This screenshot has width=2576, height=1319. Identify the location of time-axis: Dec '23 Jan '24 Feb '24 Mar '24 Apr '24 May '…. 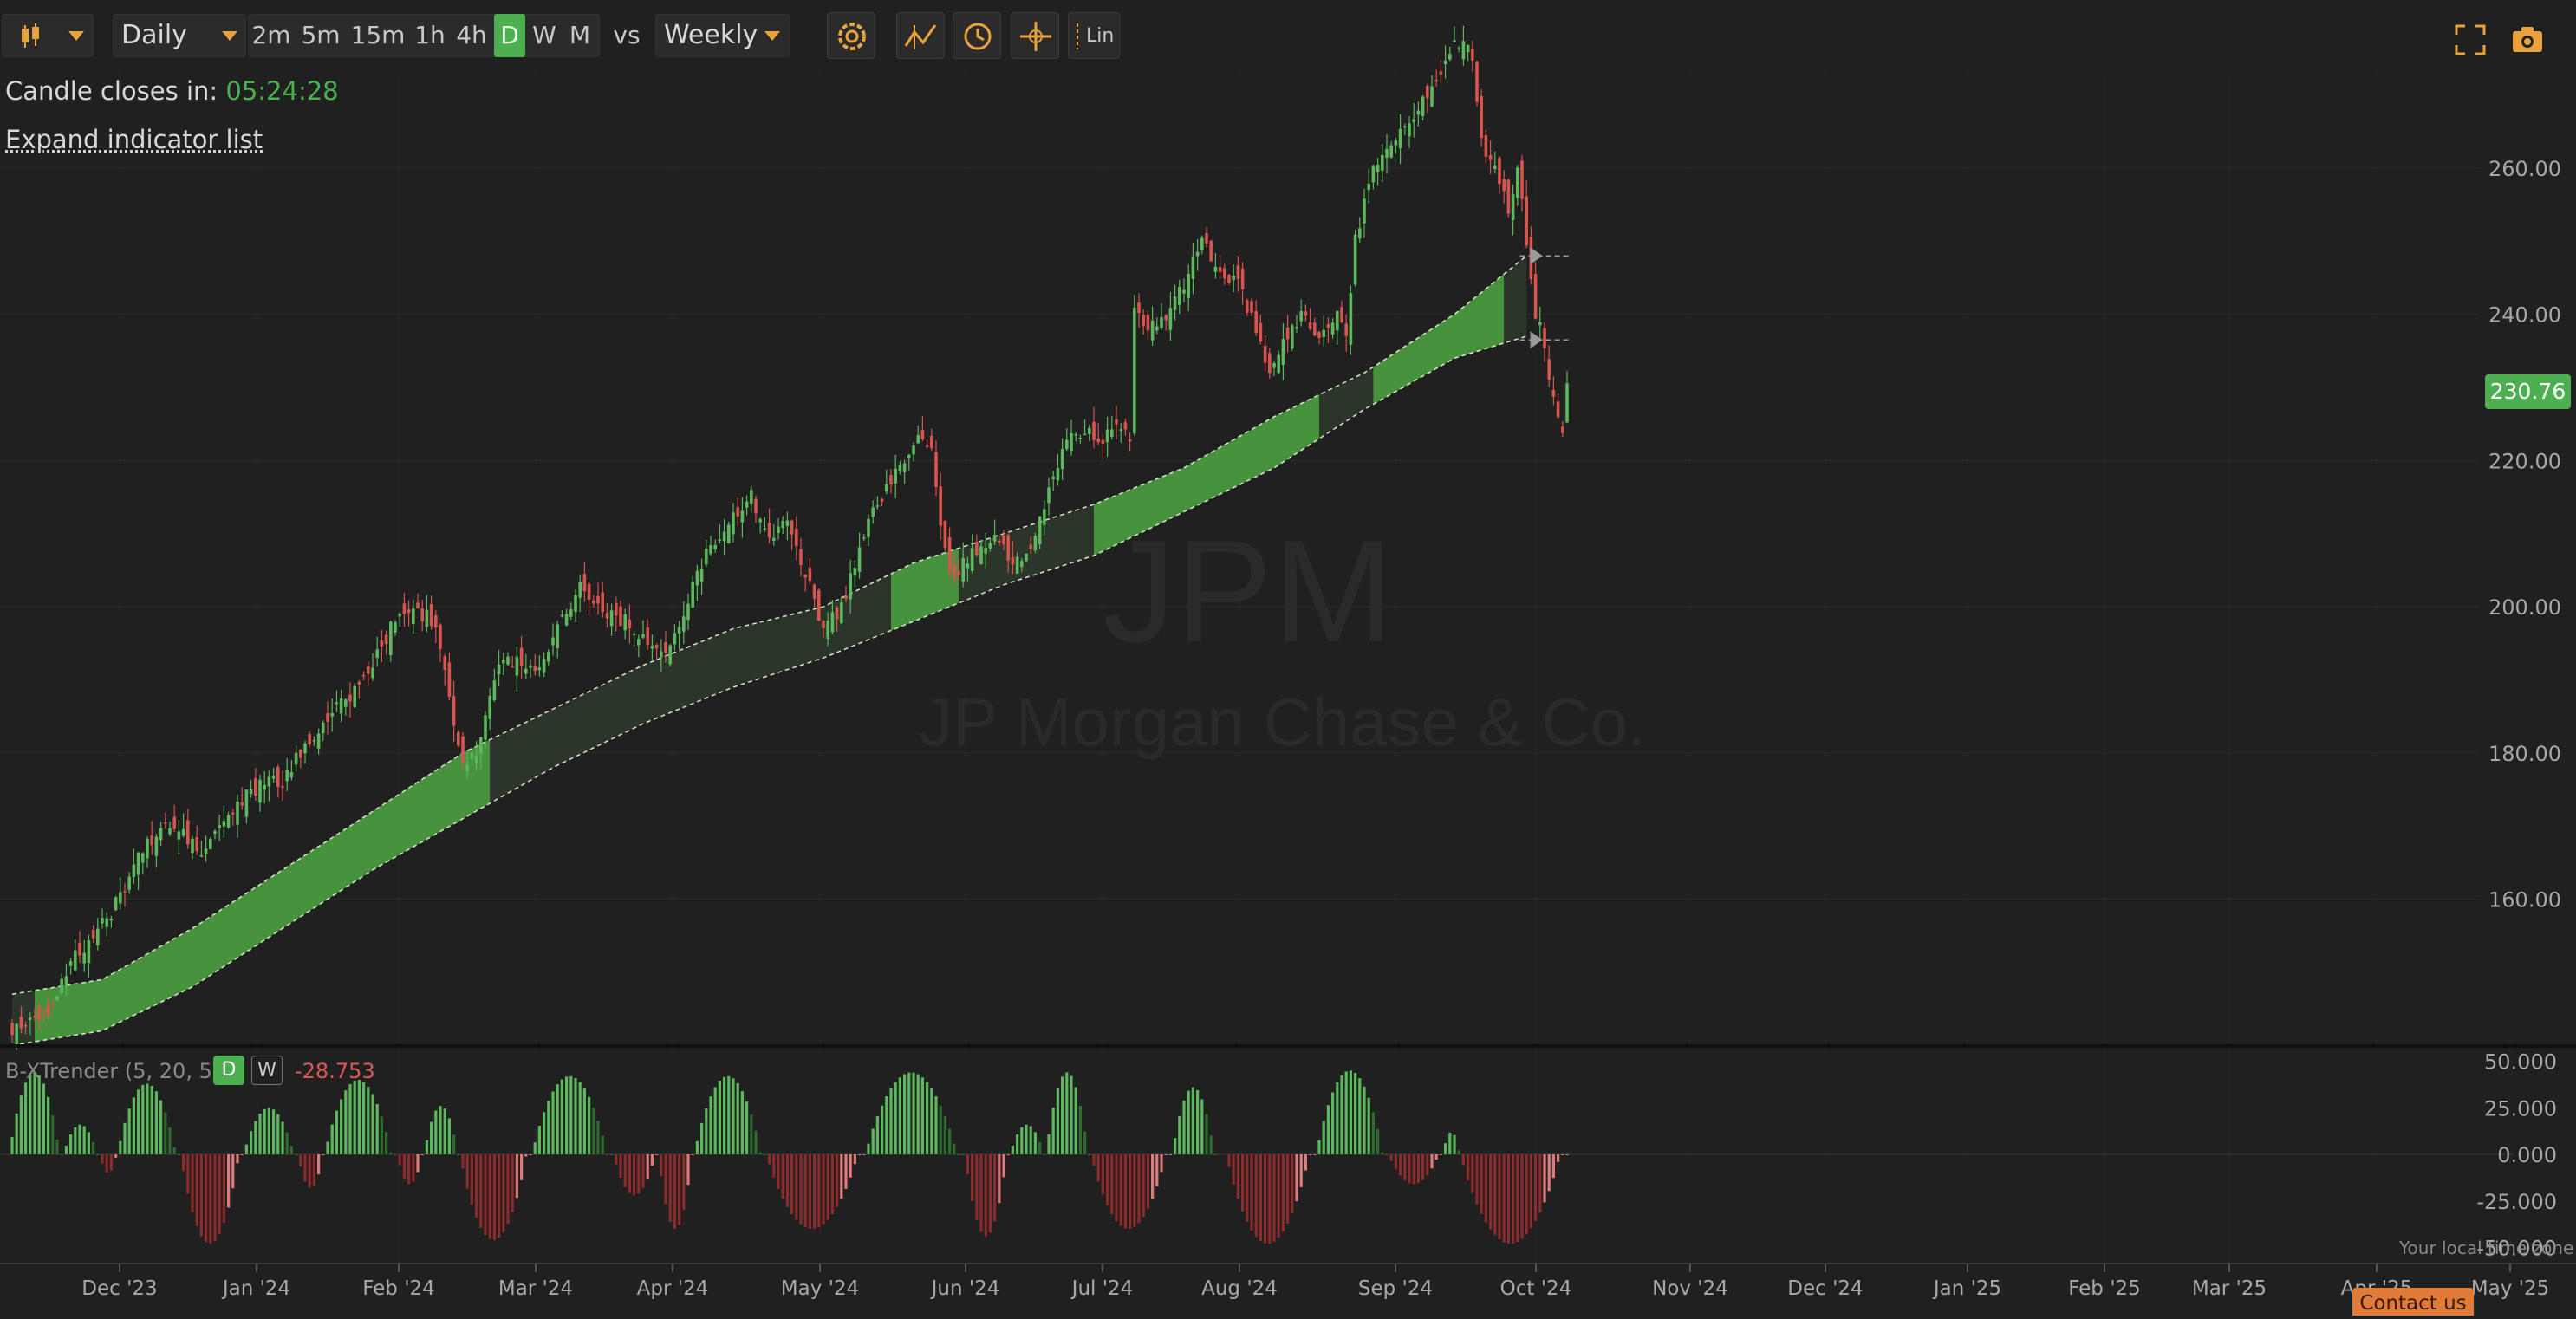
(1315, 1282).